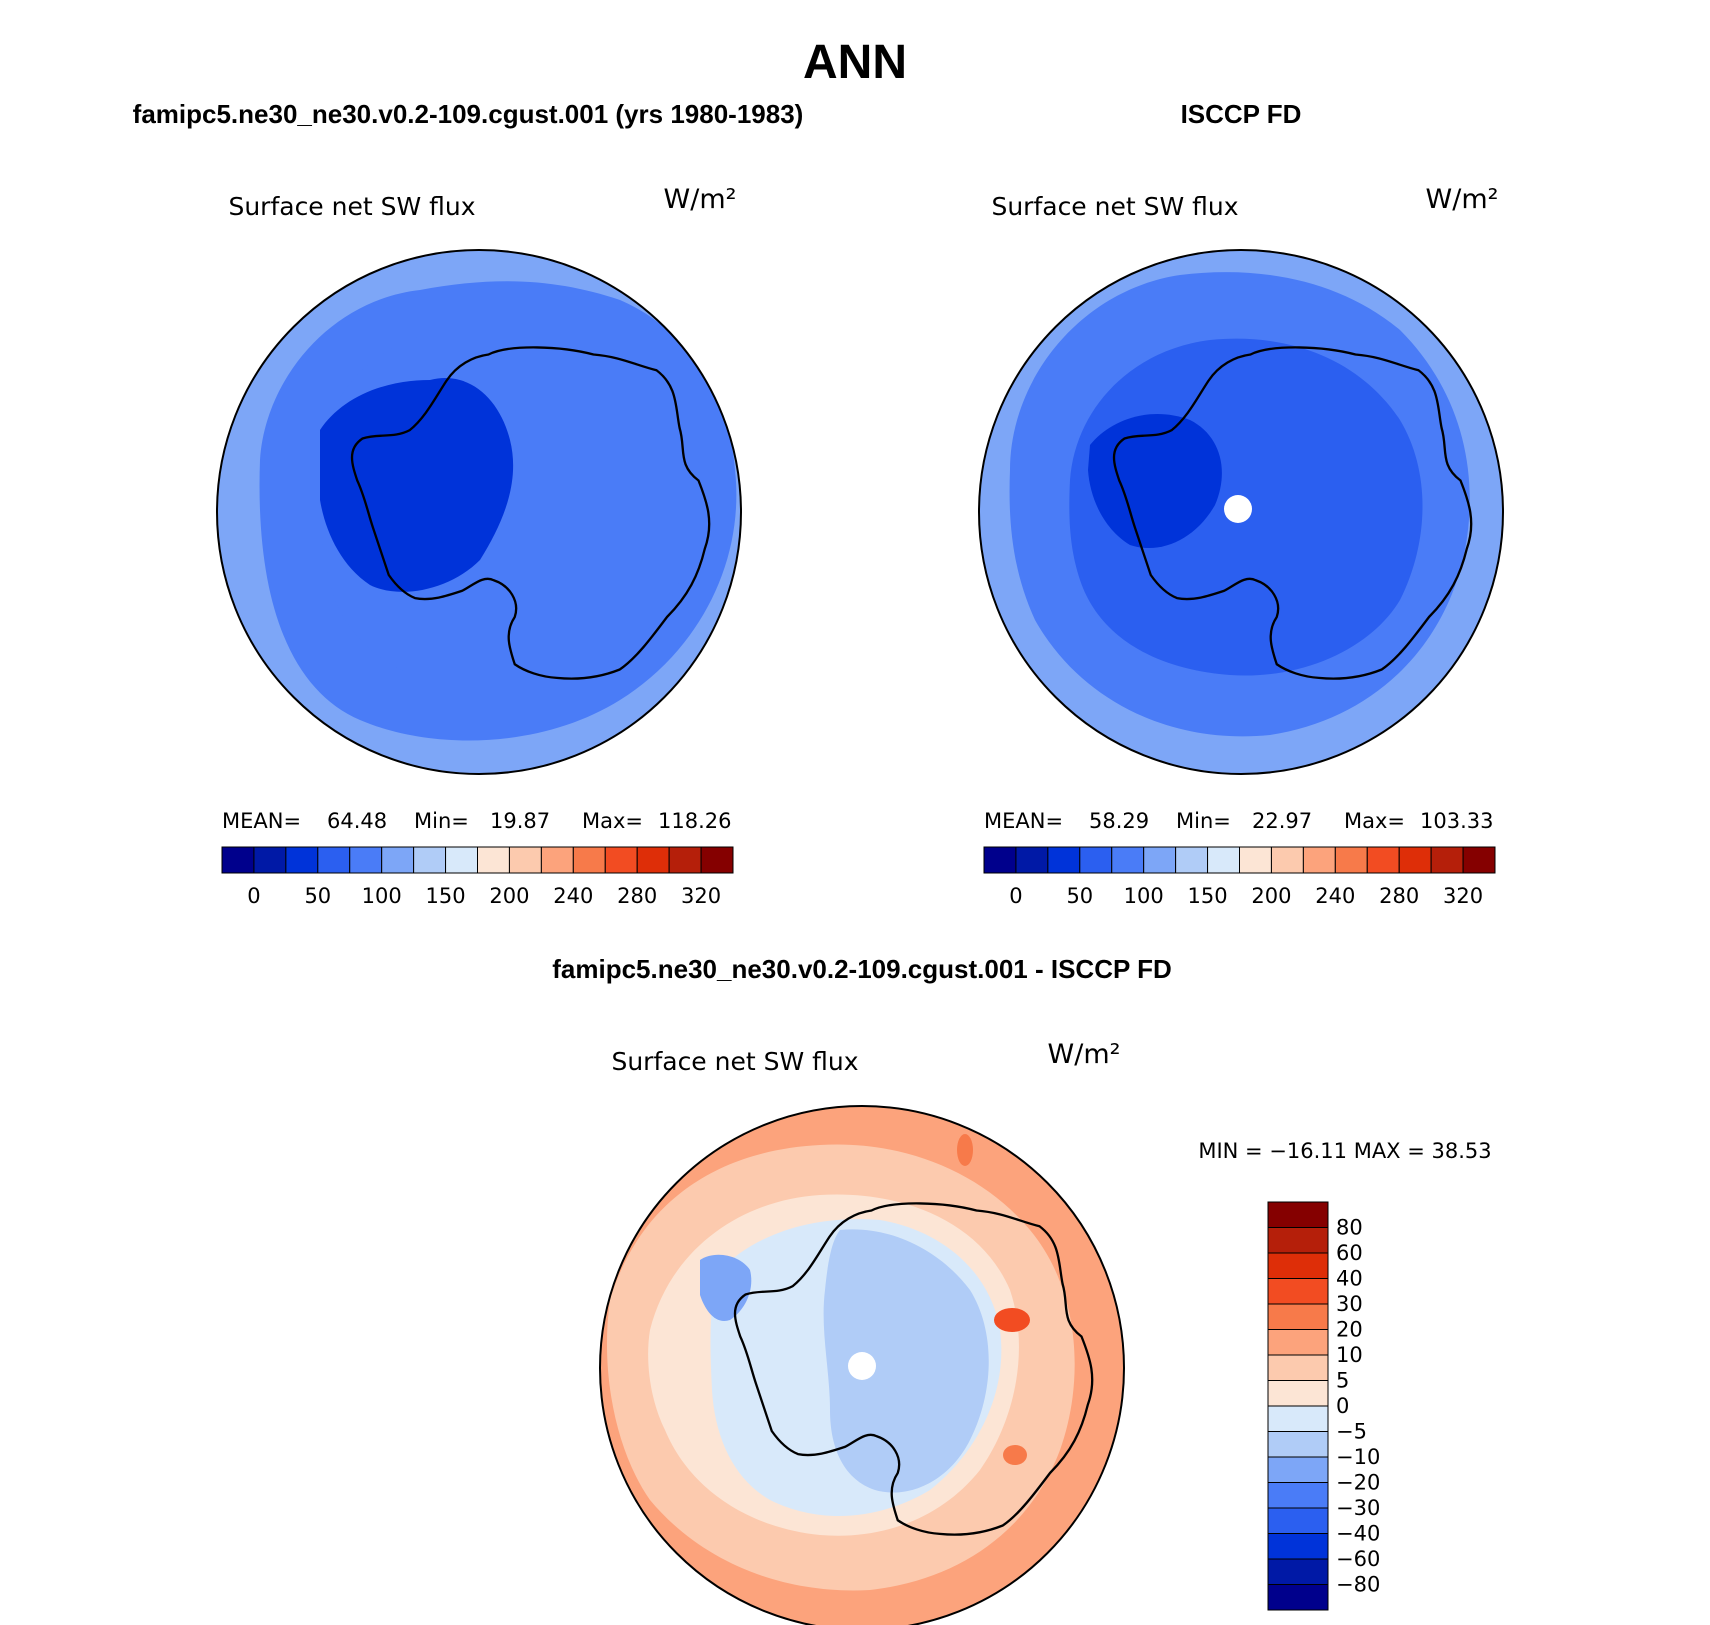 The height and width of the screenshot is (1625, 1710). I want to click on colorbar-tick-label: 20, so click(1349, 1330).